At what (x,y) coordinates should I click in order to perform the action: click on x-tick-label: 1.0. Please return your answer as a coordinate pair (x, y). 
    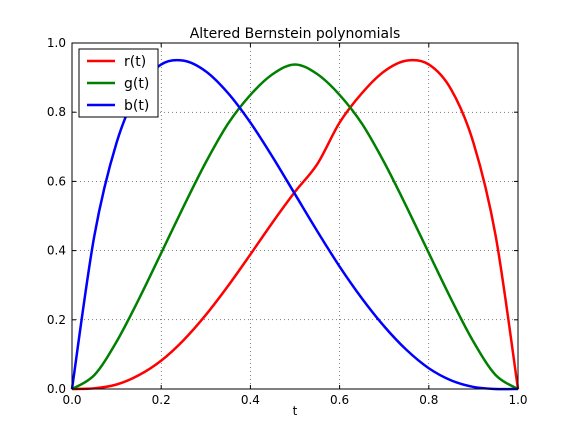
    Looking at the image, I should click on (517, 400).